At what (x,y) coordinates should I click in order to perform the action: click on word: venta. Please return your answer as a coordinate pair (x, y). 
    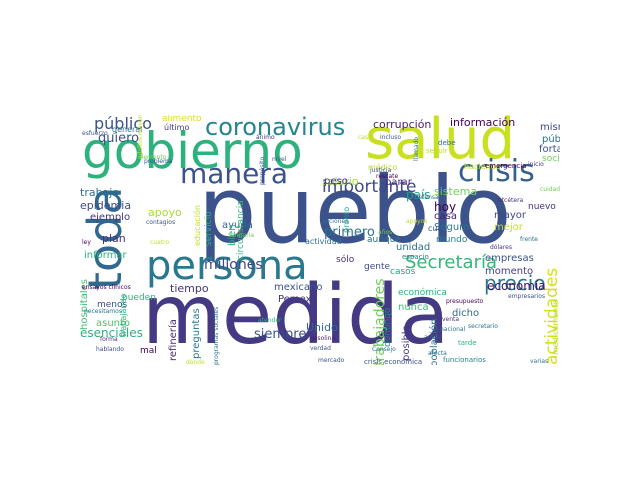
    Looking at the image, I should click on (451, 319).